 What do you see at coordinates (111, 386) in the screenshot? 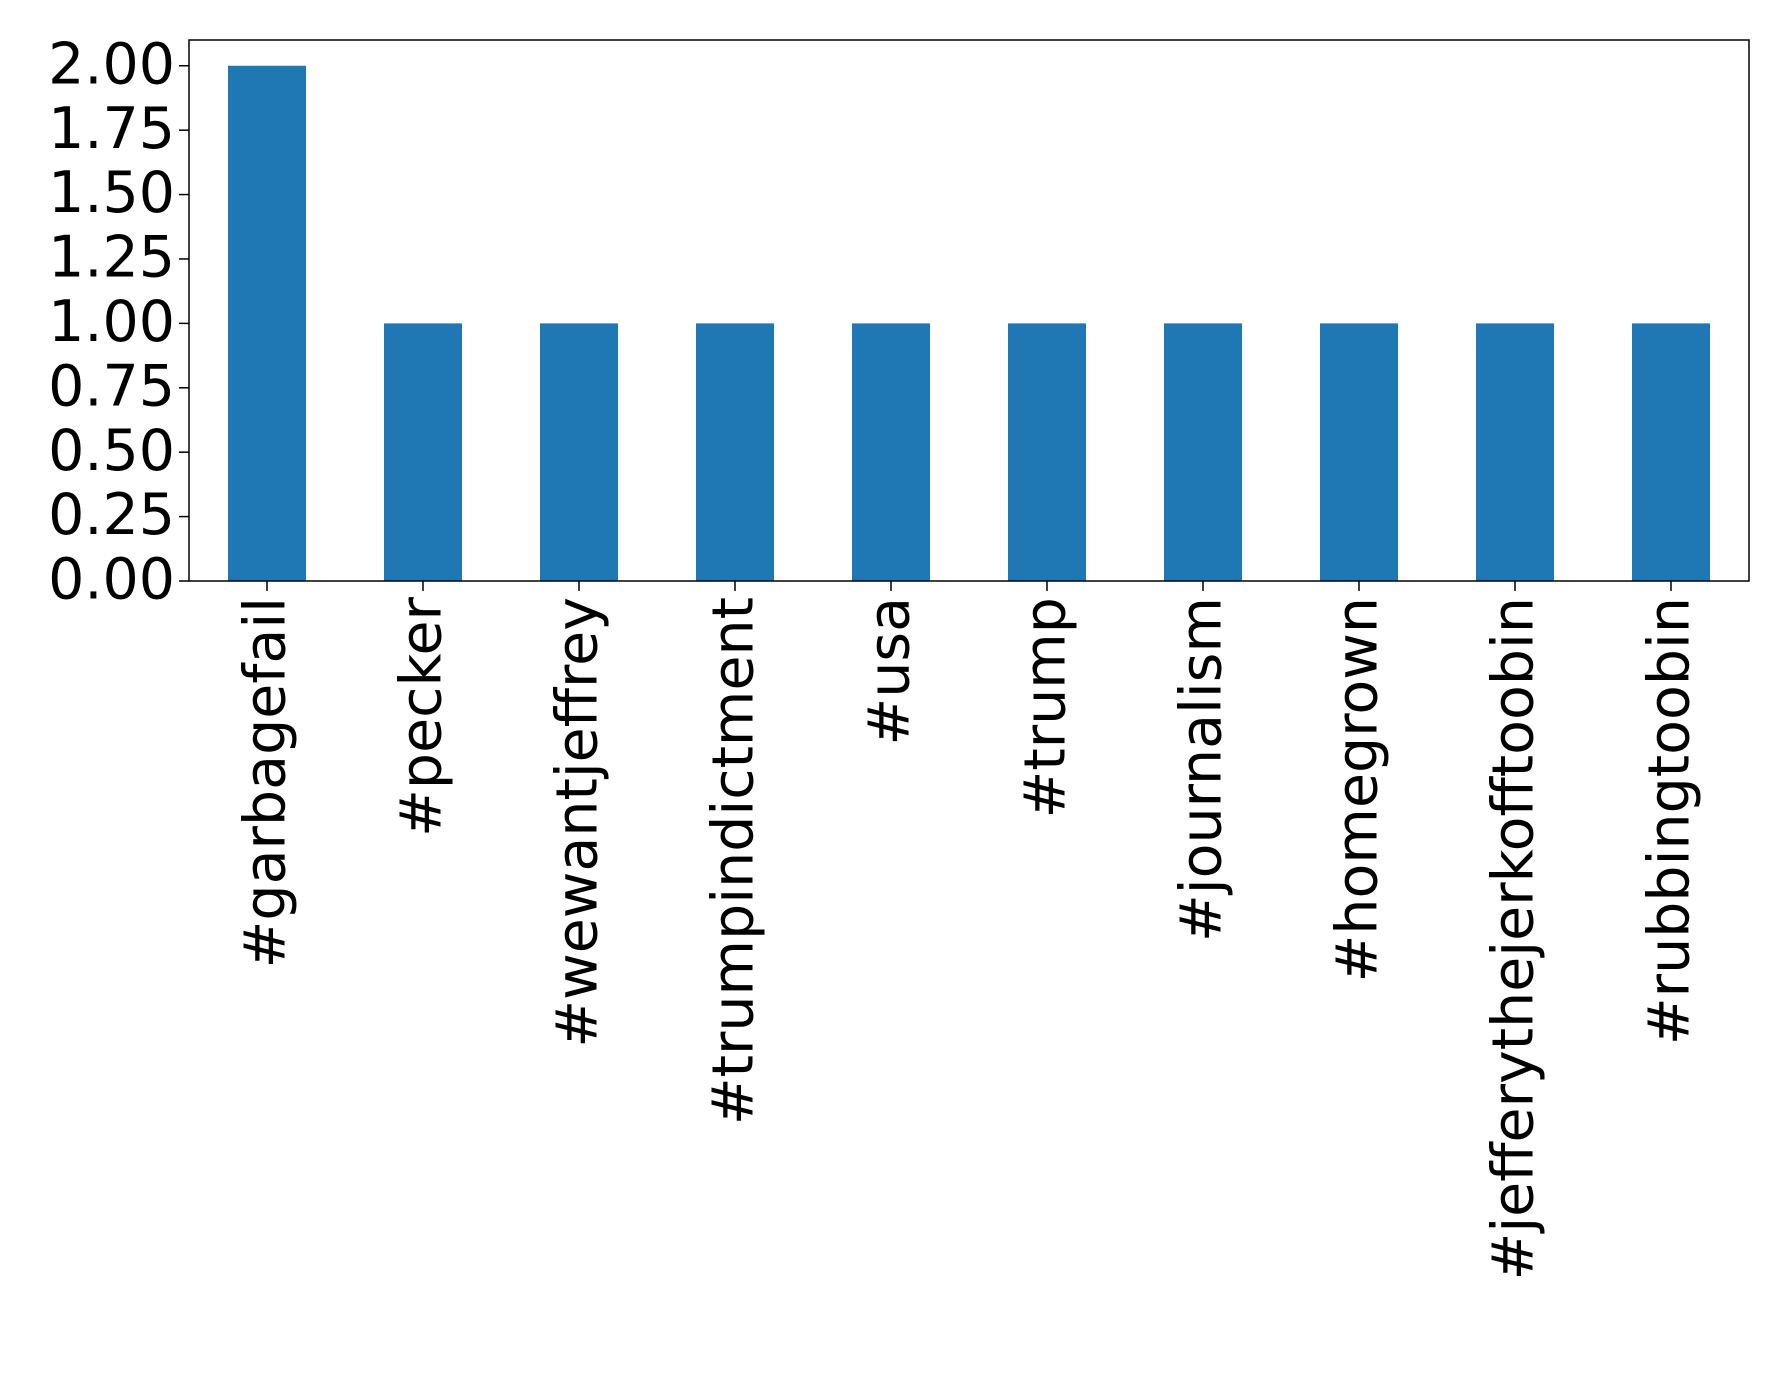
I see `y-tick-label: 0.75` at bounding box center [111, 386].